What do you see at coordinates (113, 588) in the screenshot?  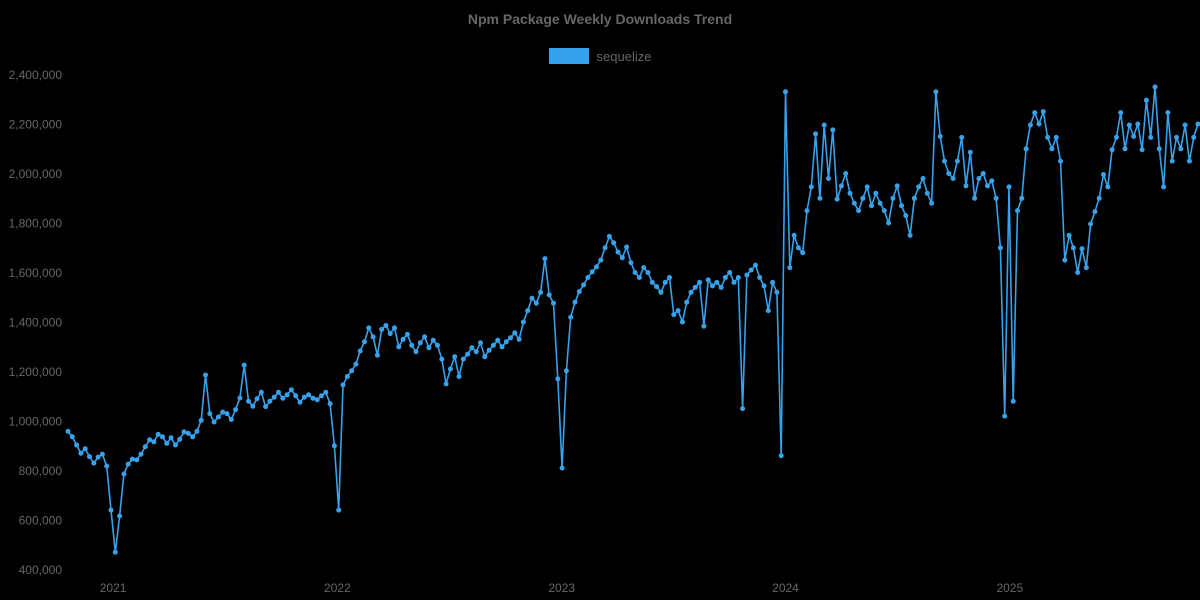 I see `x-tick-label: 2021` at bounding box center [113, 588].